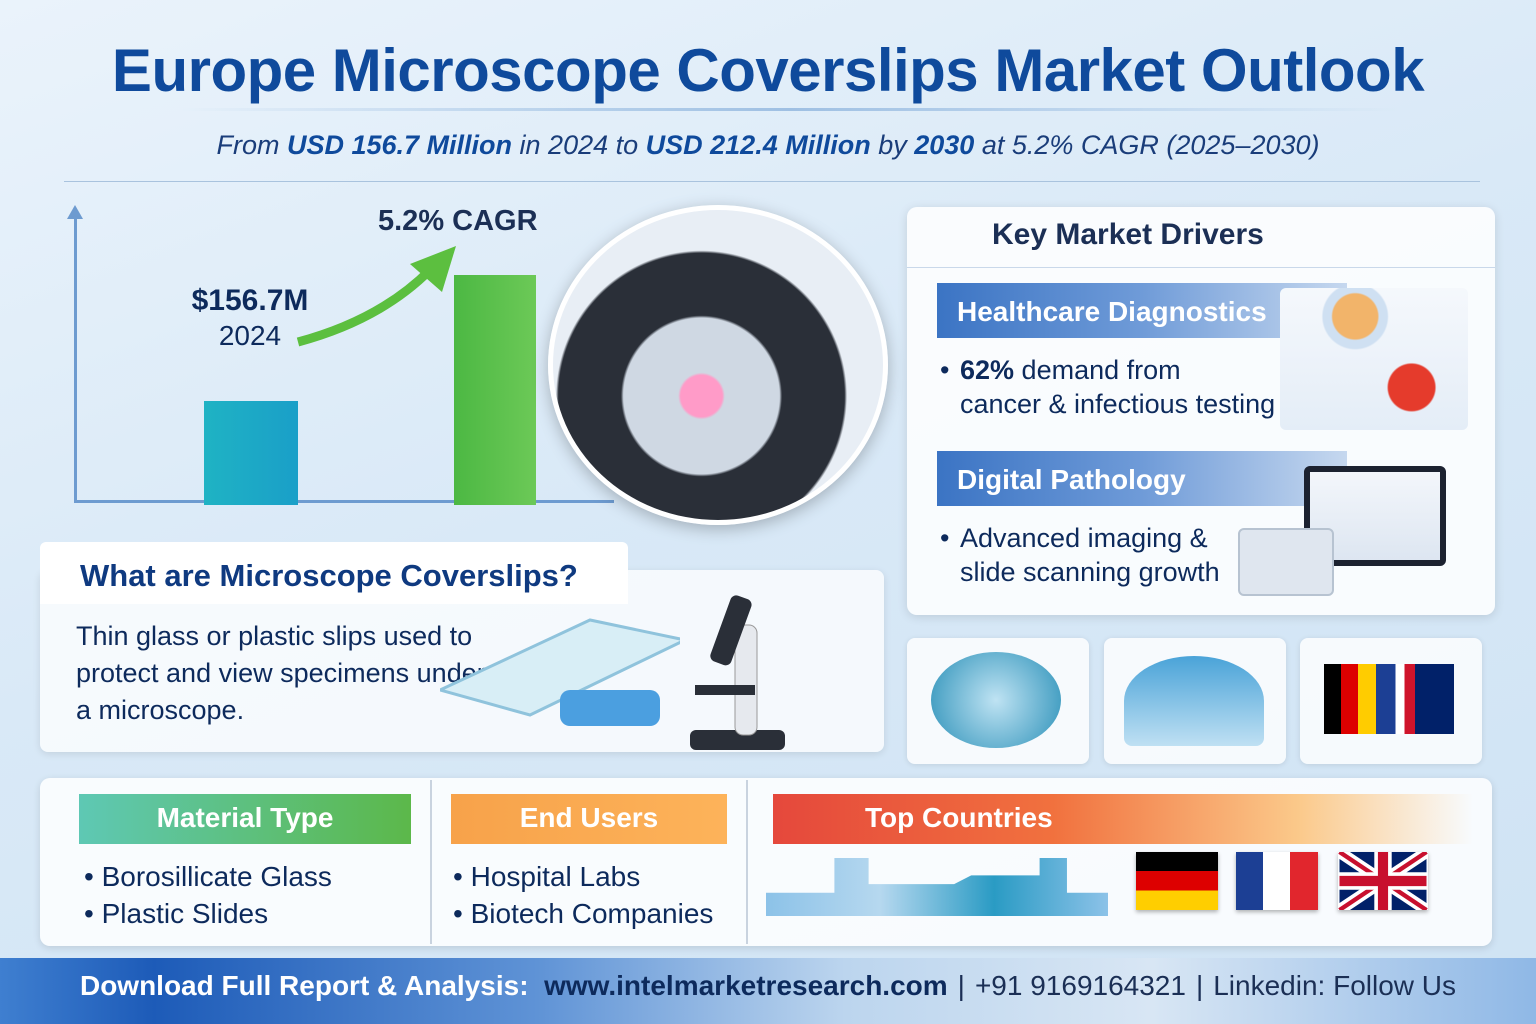 This screenshot has width=1536, height=1024. Describe the element at coordinates (1374, 359) in the screenshot. I see `microscope-virus-icon` at that location.